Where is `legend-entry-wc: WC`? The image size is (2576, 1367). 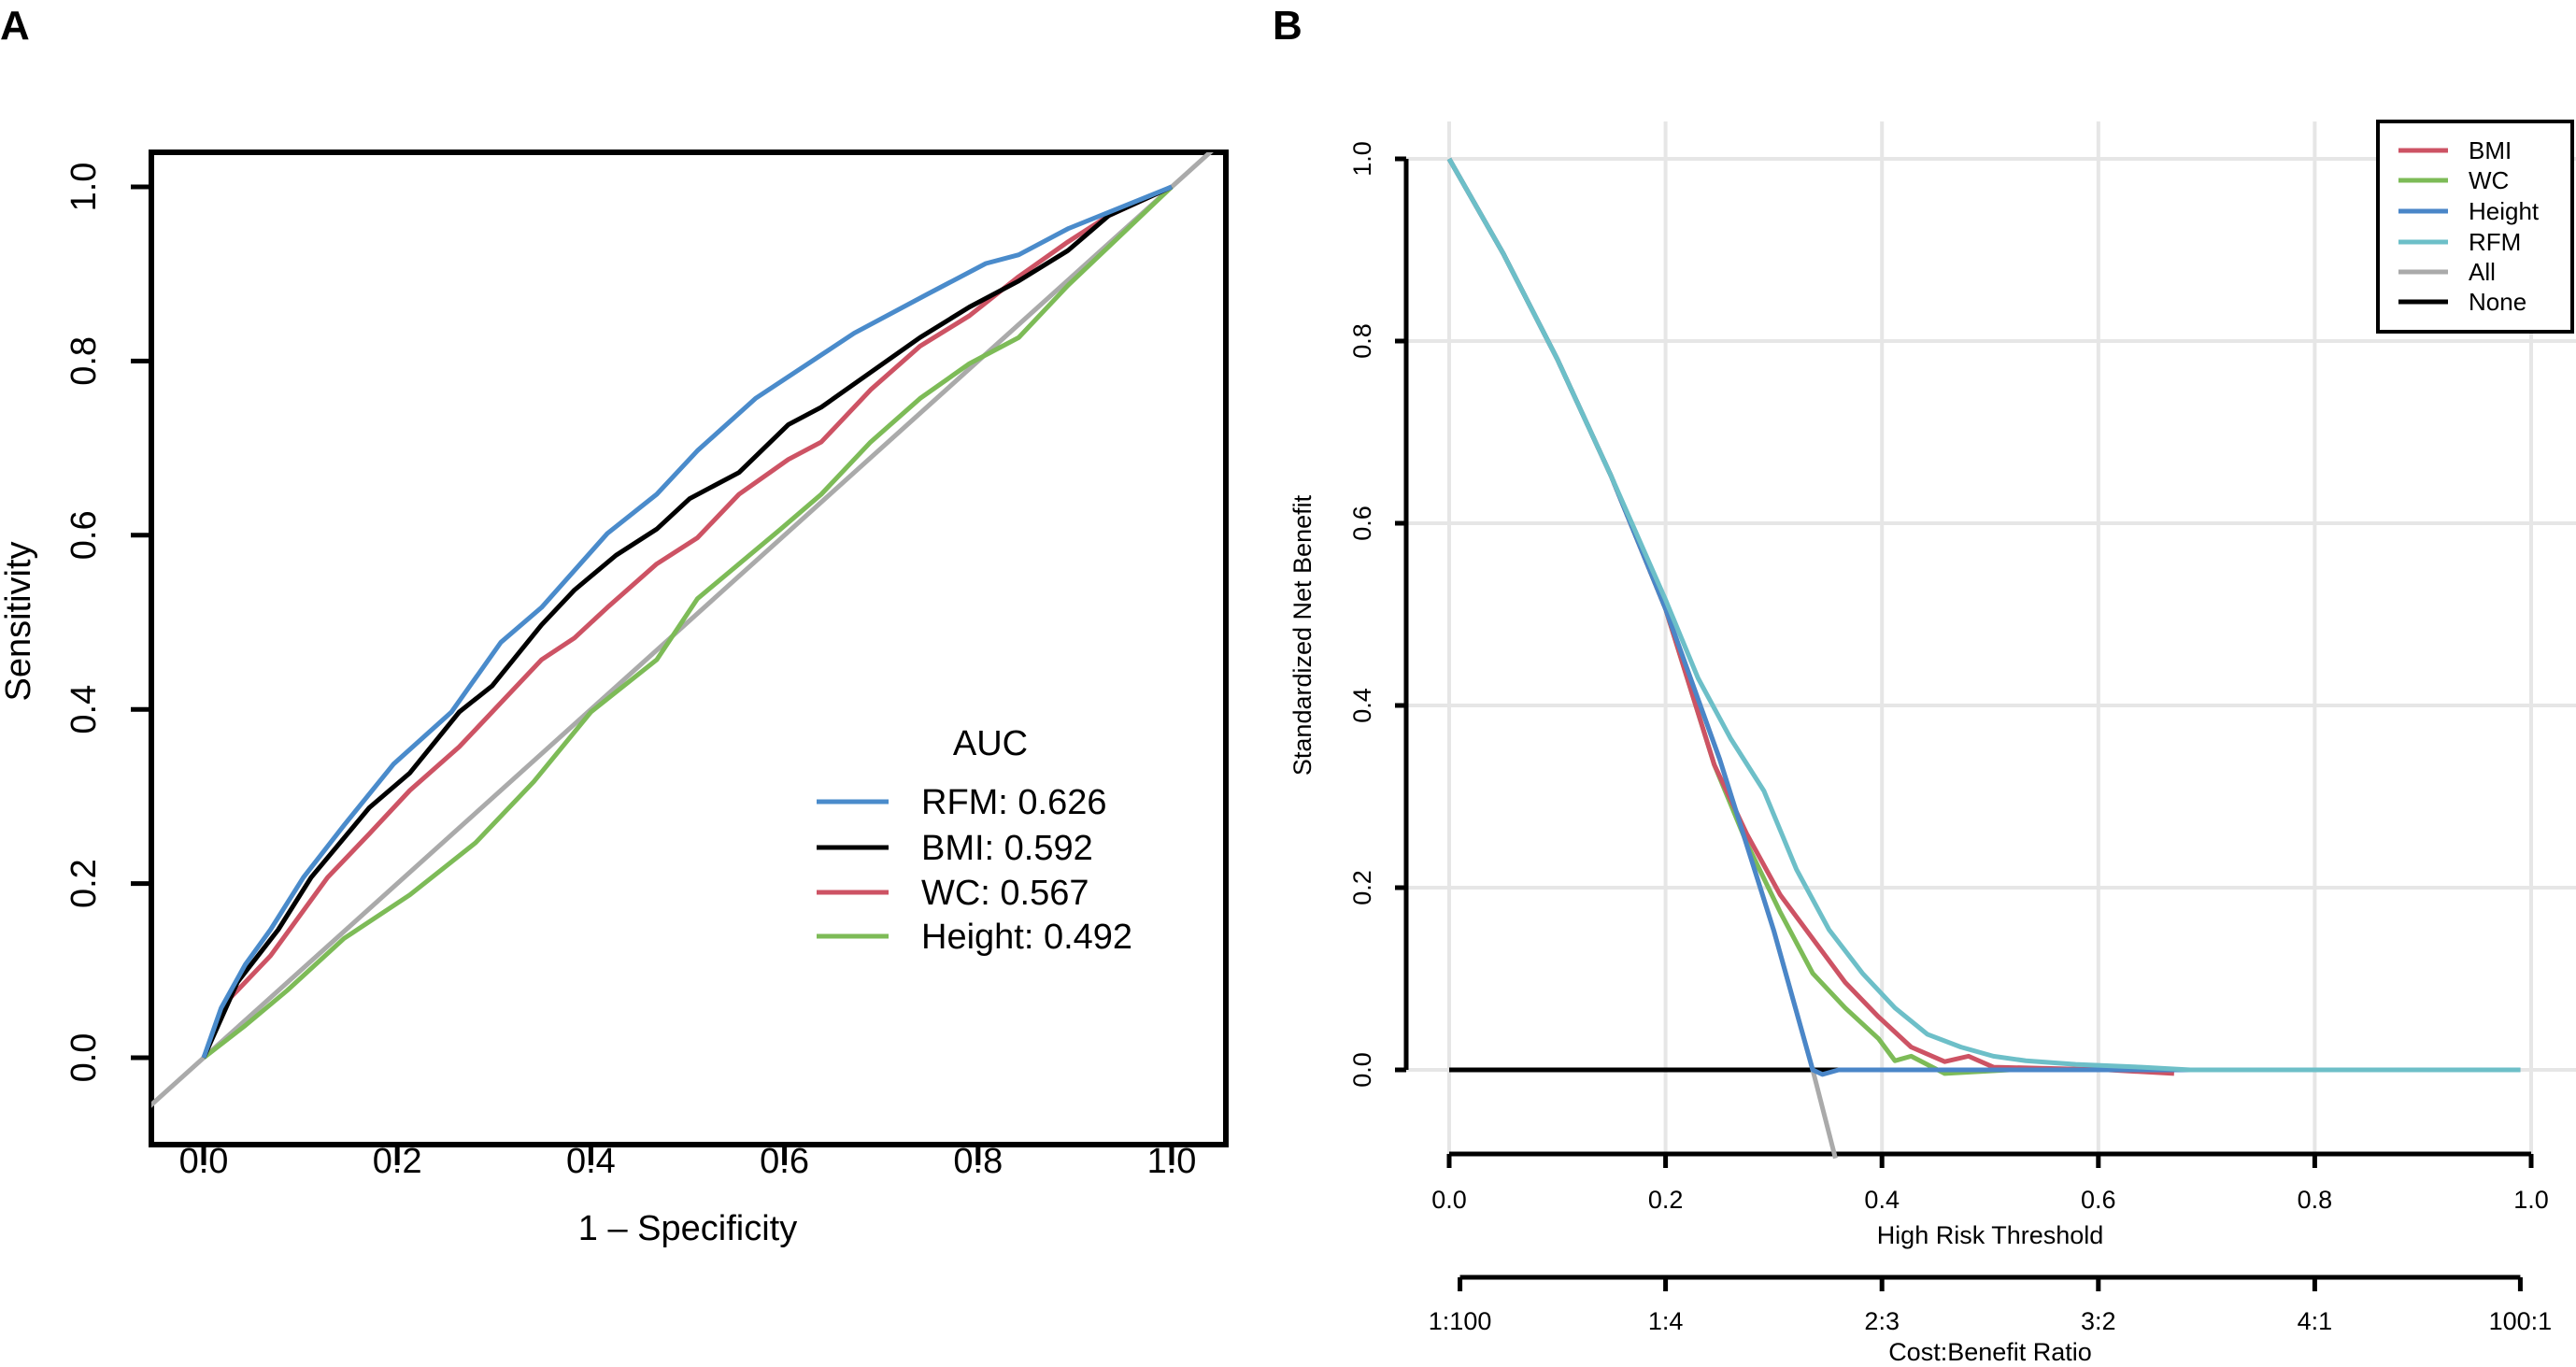 legend-entry-wc: WC is located at coordinates (2489, 180).